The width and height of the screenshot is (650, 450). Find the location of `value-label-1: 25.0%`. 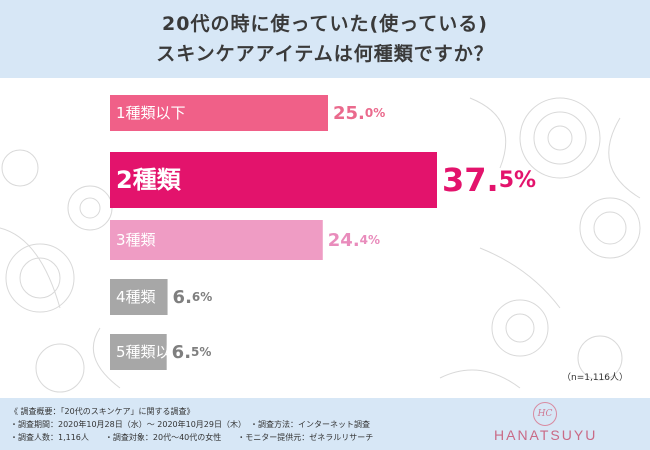

value-label-1: 25.0% is located at coordinates (359, 113).